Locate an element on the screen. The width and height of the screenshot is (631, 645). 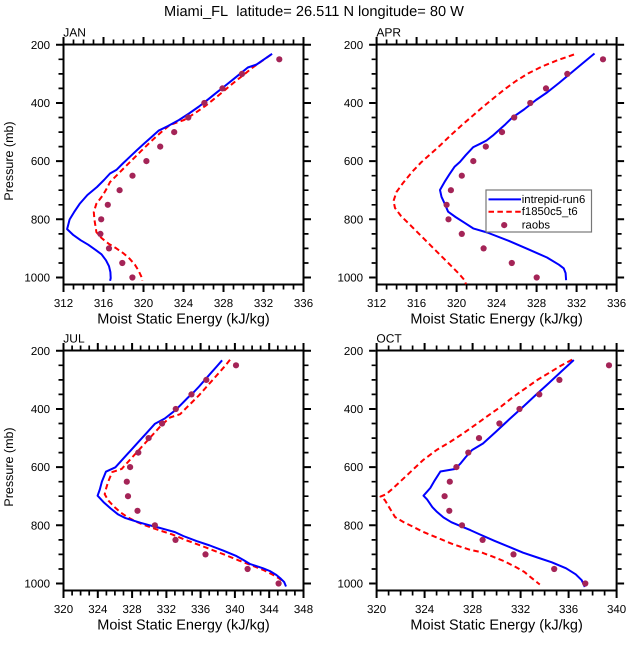
svg-text: f1850c5_t6 is located at coordinates (550, 212).